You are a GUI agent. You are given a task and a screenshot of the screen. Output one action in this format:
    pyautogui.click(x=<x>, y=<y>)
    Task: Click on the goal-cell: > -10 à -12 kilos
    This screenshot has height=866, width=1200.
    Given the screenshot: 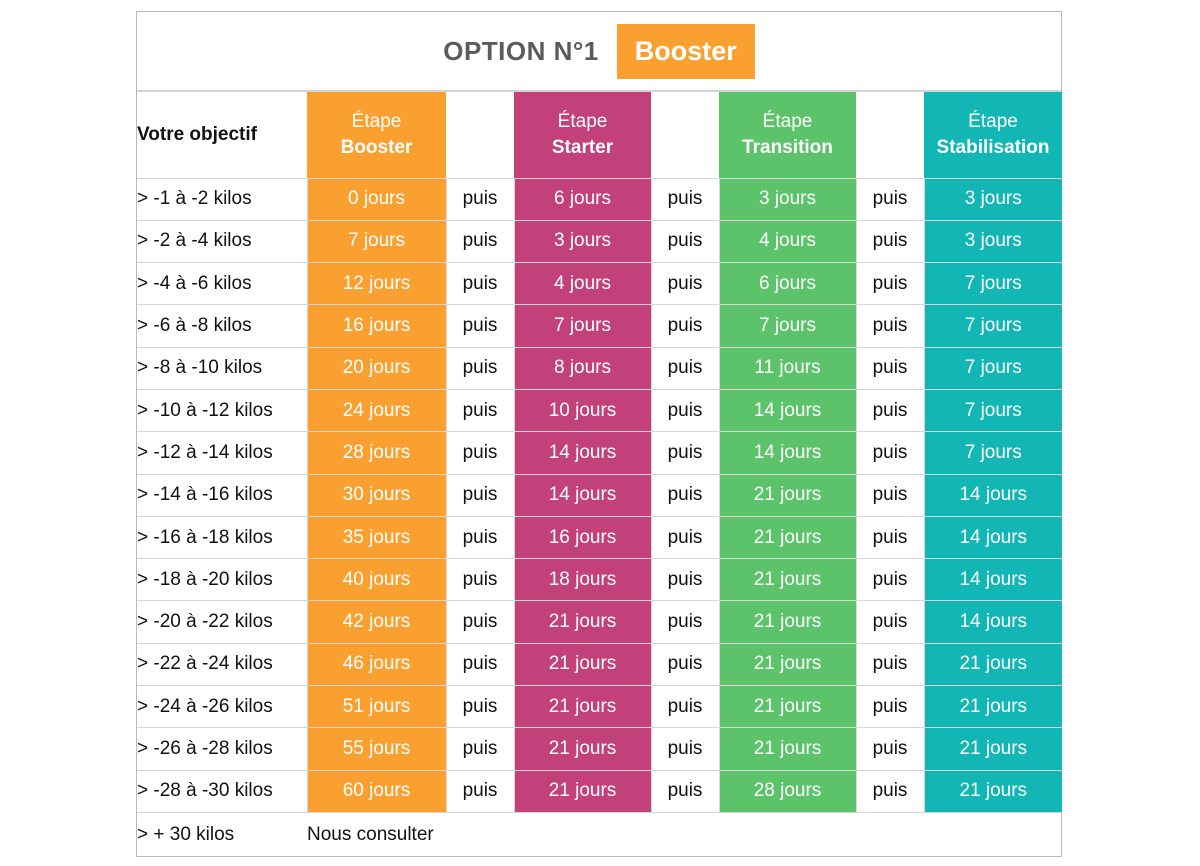 What is the action you would take?
    pyautogui.click(x=222, y=410)
    